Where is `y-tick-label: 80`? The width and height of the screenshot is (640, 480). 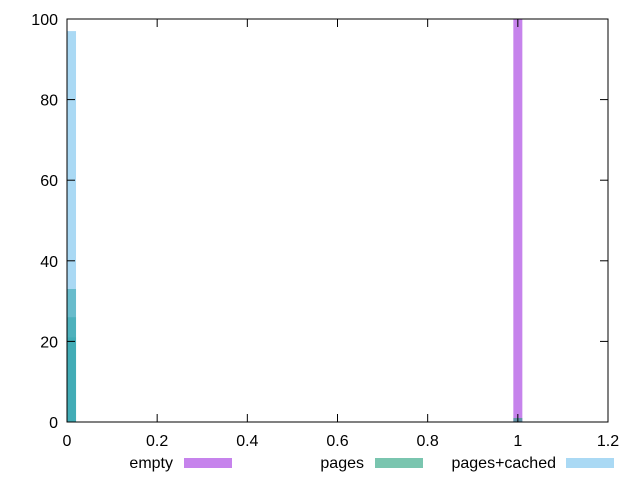
y-tick-label: 80 is located at coordinates (49, 101).